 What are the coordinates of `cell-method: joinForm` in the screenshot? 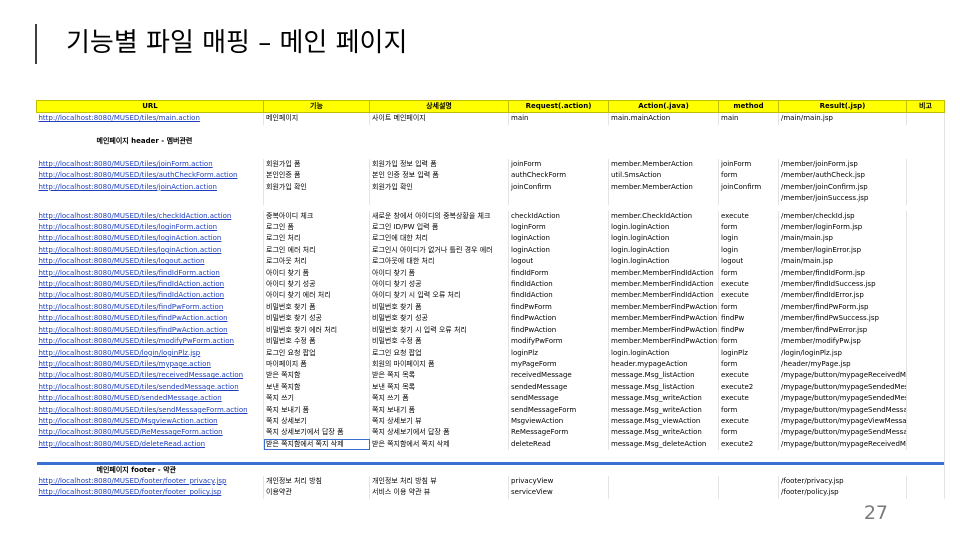 It's located at (748, 165).